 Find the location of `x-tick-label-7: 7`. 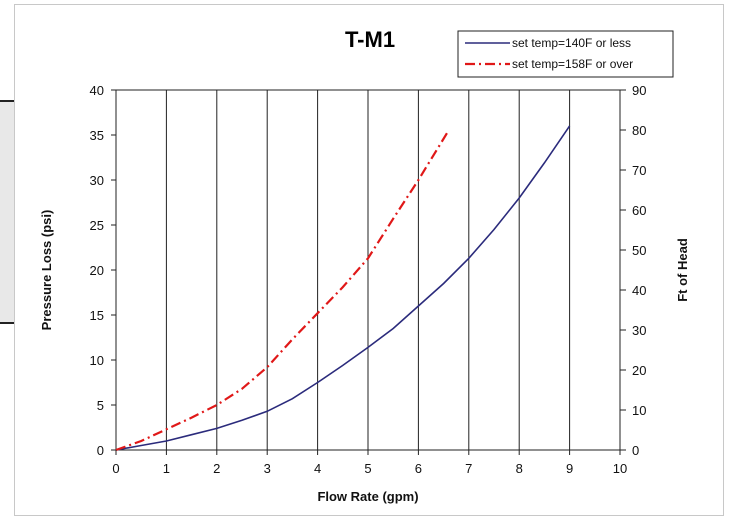

x-tick-label-7: 7 is located at coordinates (468, 468).